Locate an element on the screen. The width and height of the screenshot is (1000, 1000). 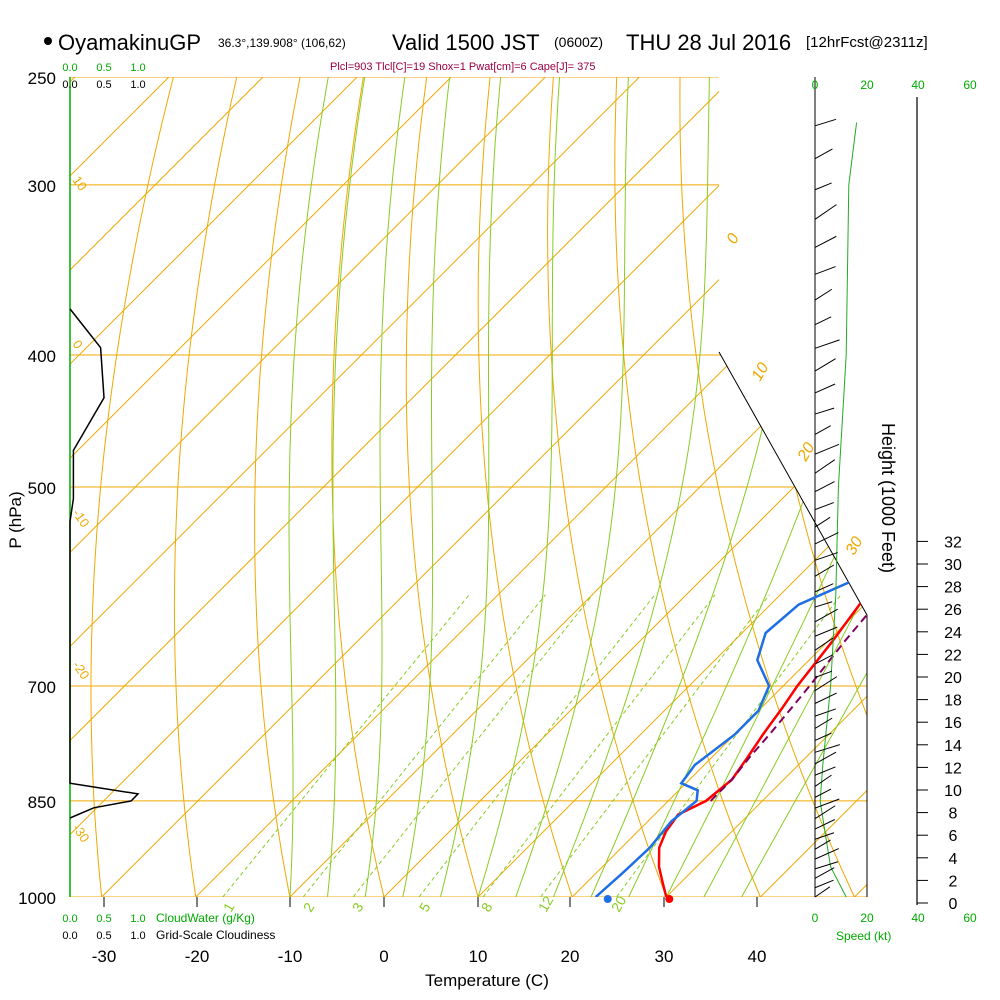
surface-dewpoint-point is located at coordinates (607, 899).